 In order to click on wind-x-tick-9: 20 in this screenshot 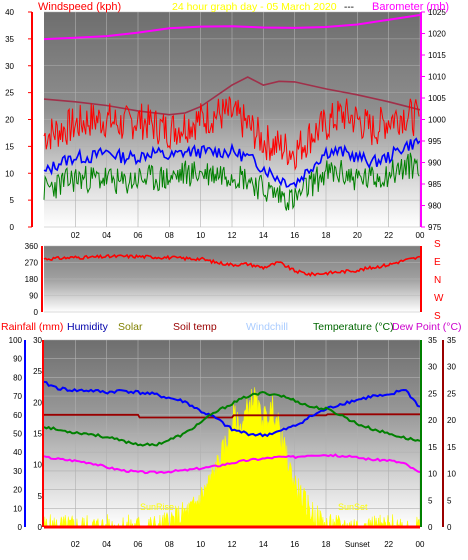, I will do `click(357, 235)`.